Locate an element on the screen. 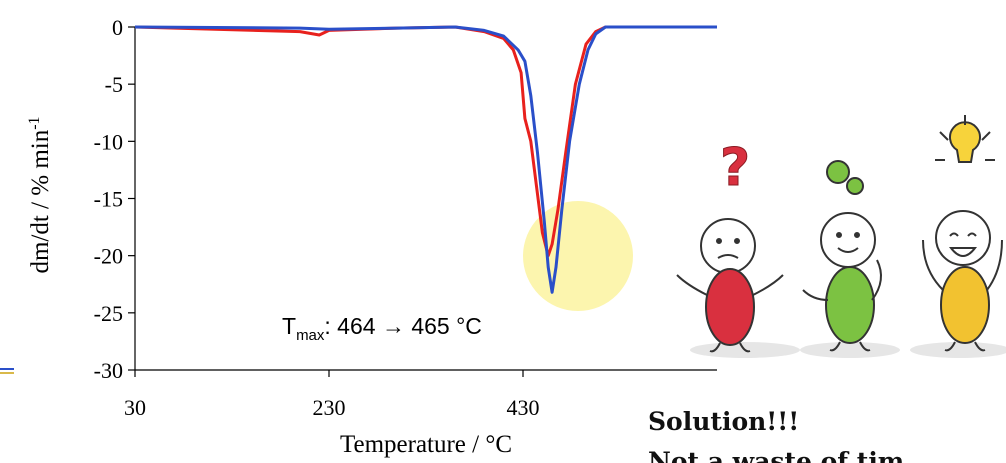 The image size is (1006, 463). headline: Solution!!! is located at coordinates (723, 421).